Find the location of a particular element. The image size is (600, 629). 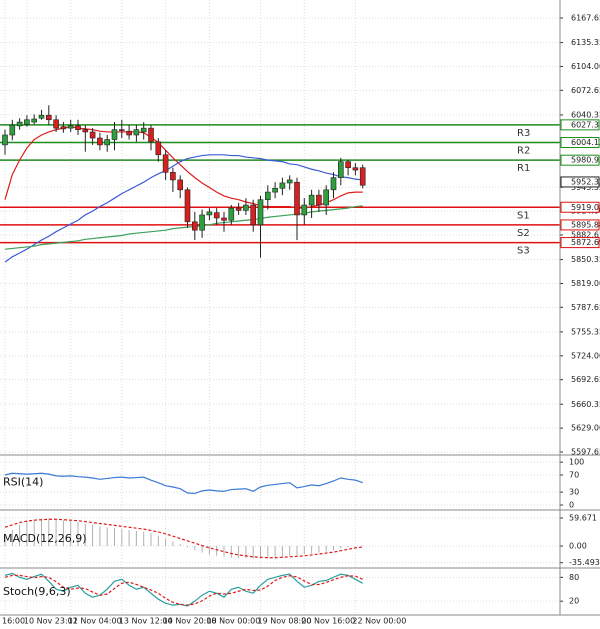

y-tick-label: 5882.65 is located at coordinates (585, 234).